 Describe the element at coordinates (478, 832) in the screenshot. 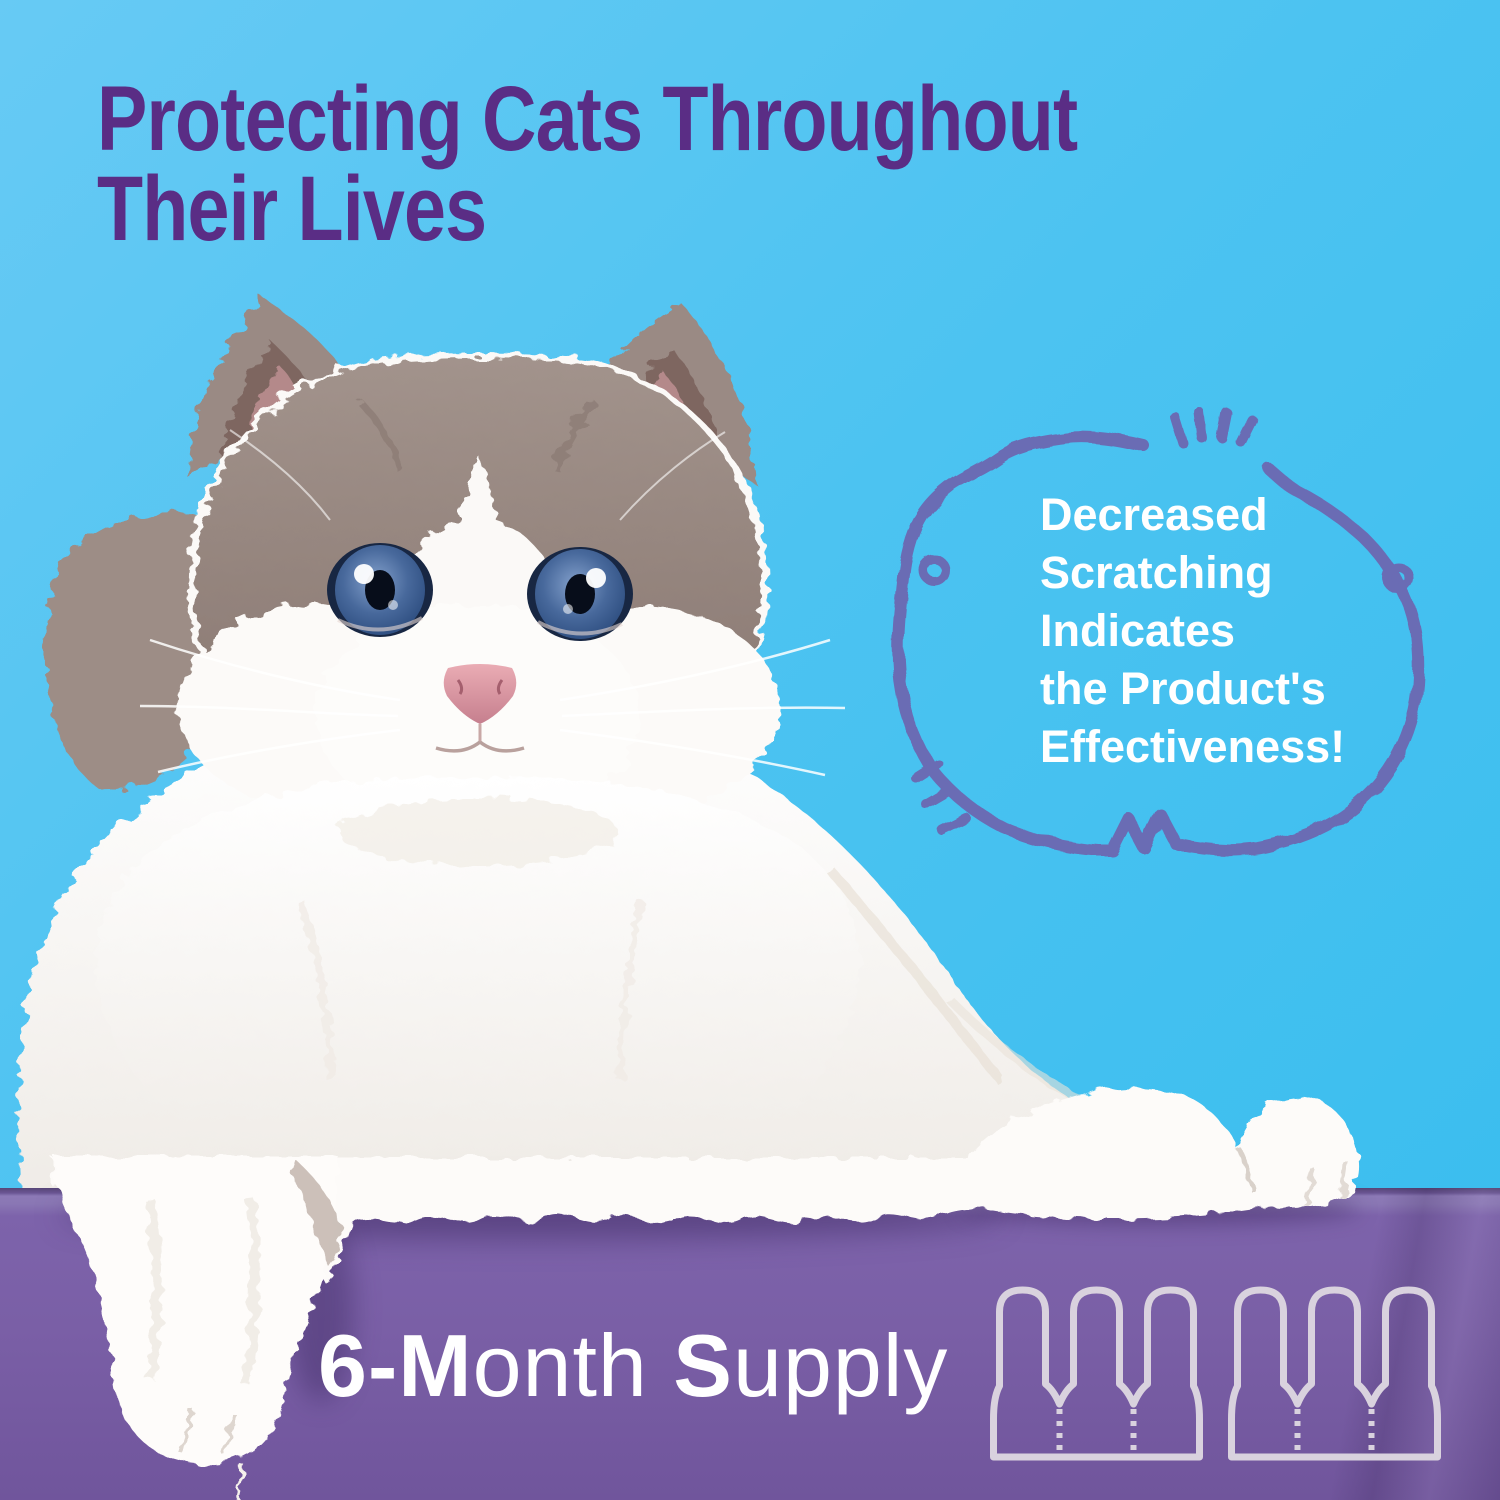

I see `chin-shade` at that location.